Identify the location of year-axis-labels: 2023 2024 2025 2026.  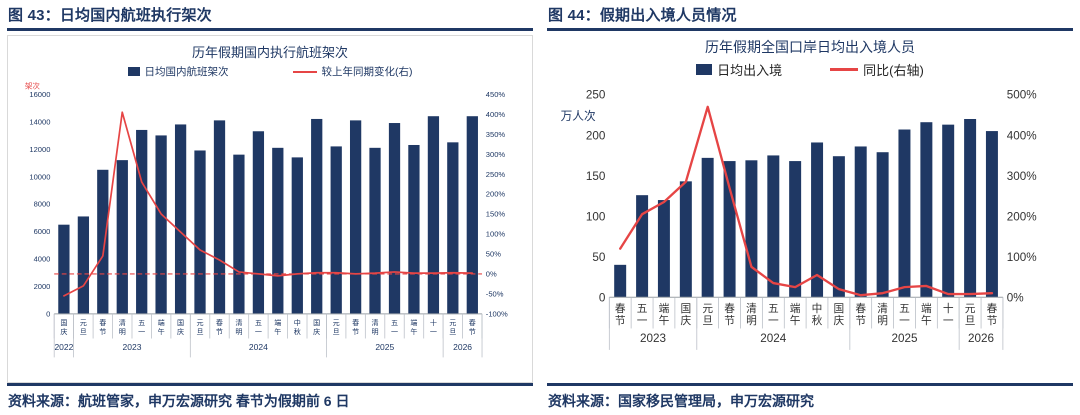
(806, 323).